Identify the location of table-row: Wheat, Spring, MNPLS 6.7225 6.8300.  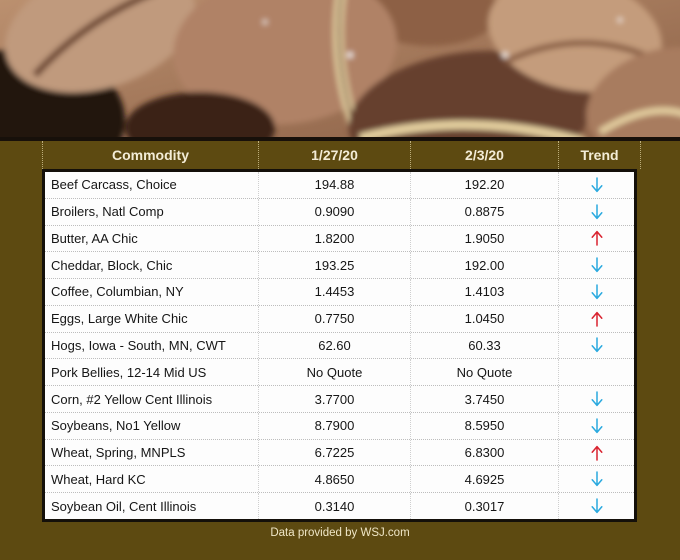
(339, 452).